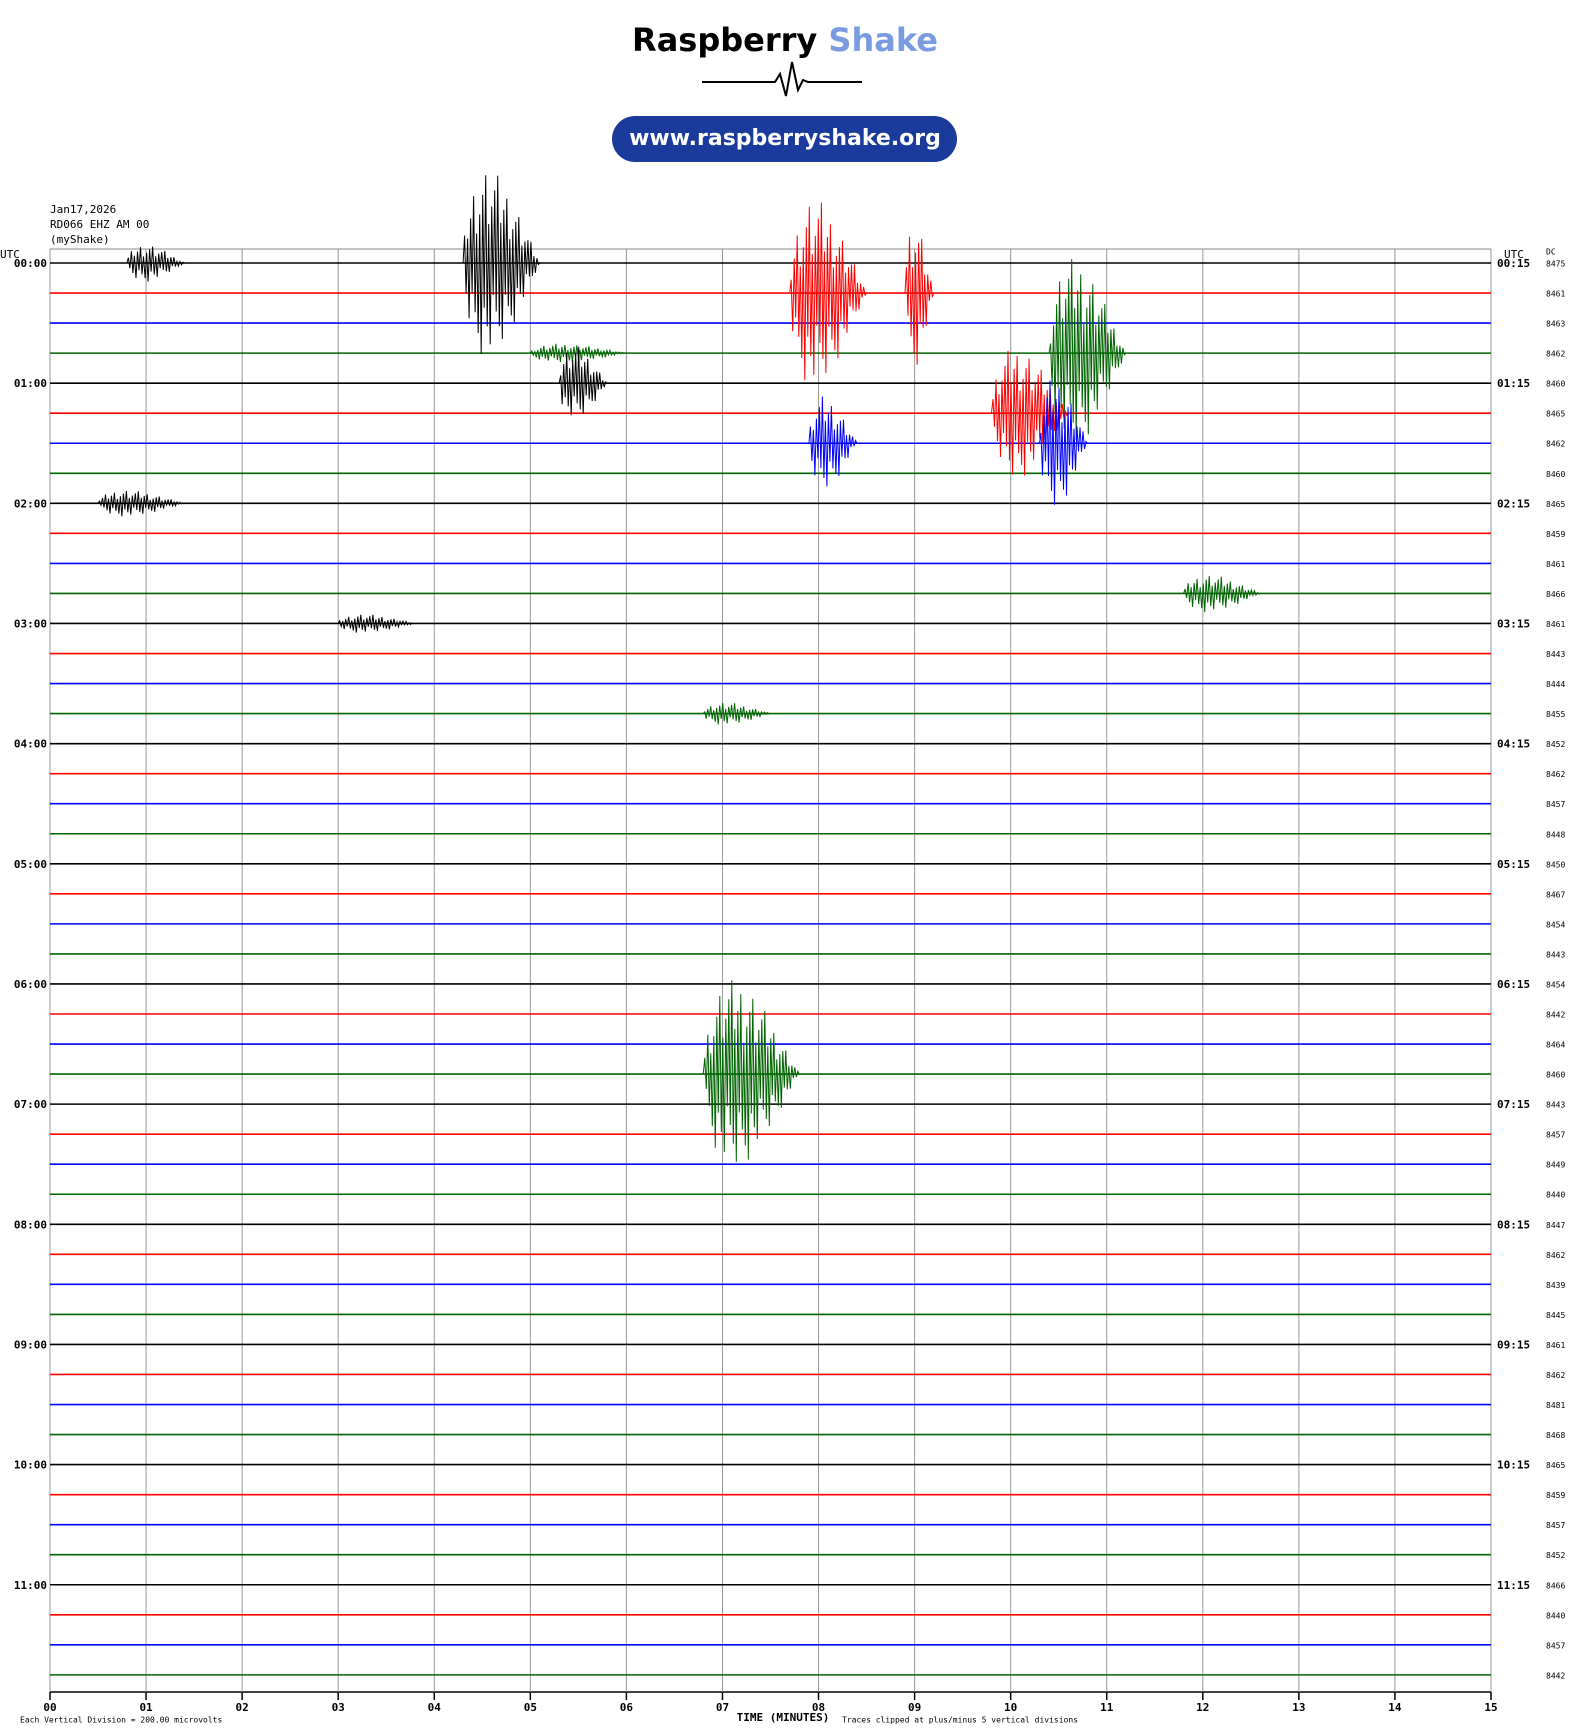 This screenshot has width=1570, height=1732. I want to click on hour-label-left: 04:00, so click(30, 744).